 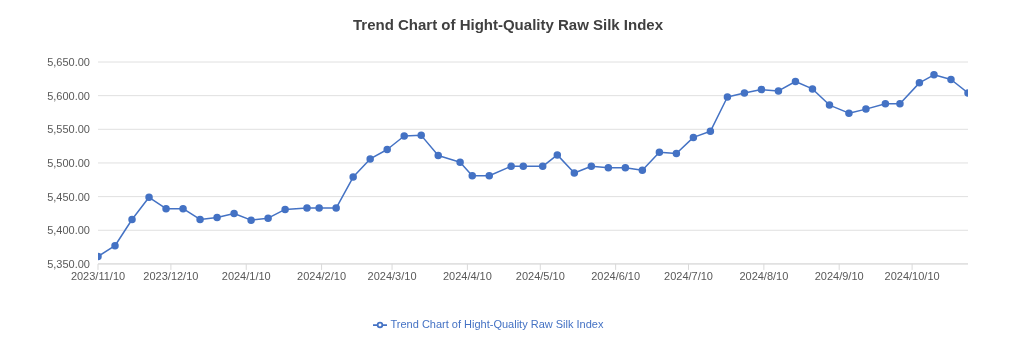 I want to click on x-tick-label: 2024/1/10, so click(x=246, y=275).